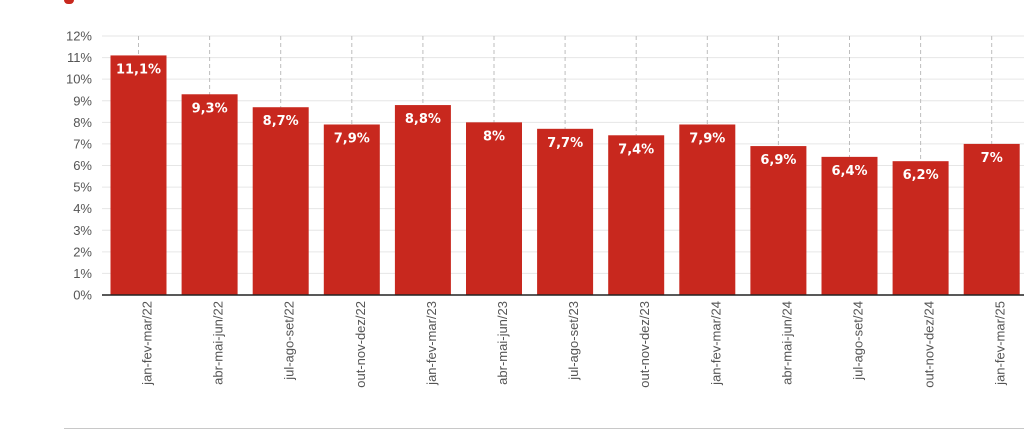 The width and height of the screenshot is (1024, 434). What do you see at coordinates (69, 2) in the screenshot?
I see `top-accent-mark` at bounding box center [69, 2].